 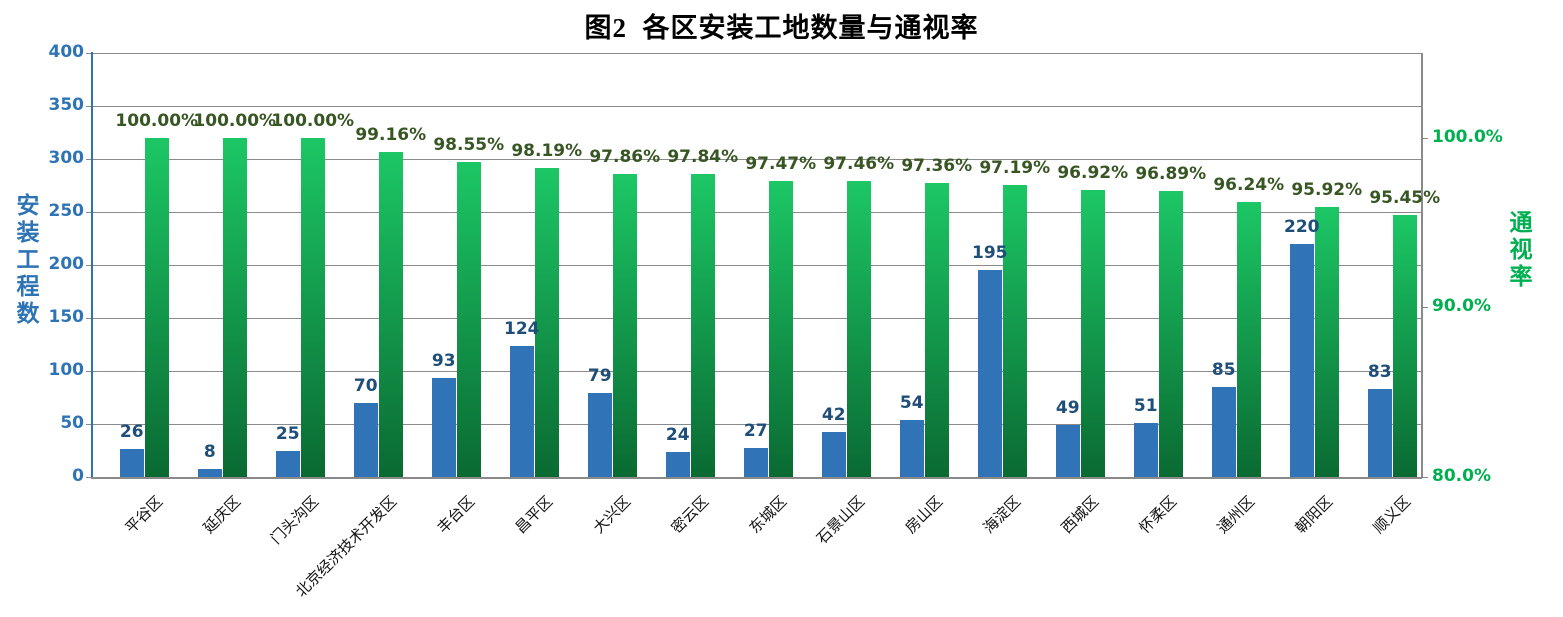 I want to click on rate-label: 97.19%, so click(x=1015, y=168).